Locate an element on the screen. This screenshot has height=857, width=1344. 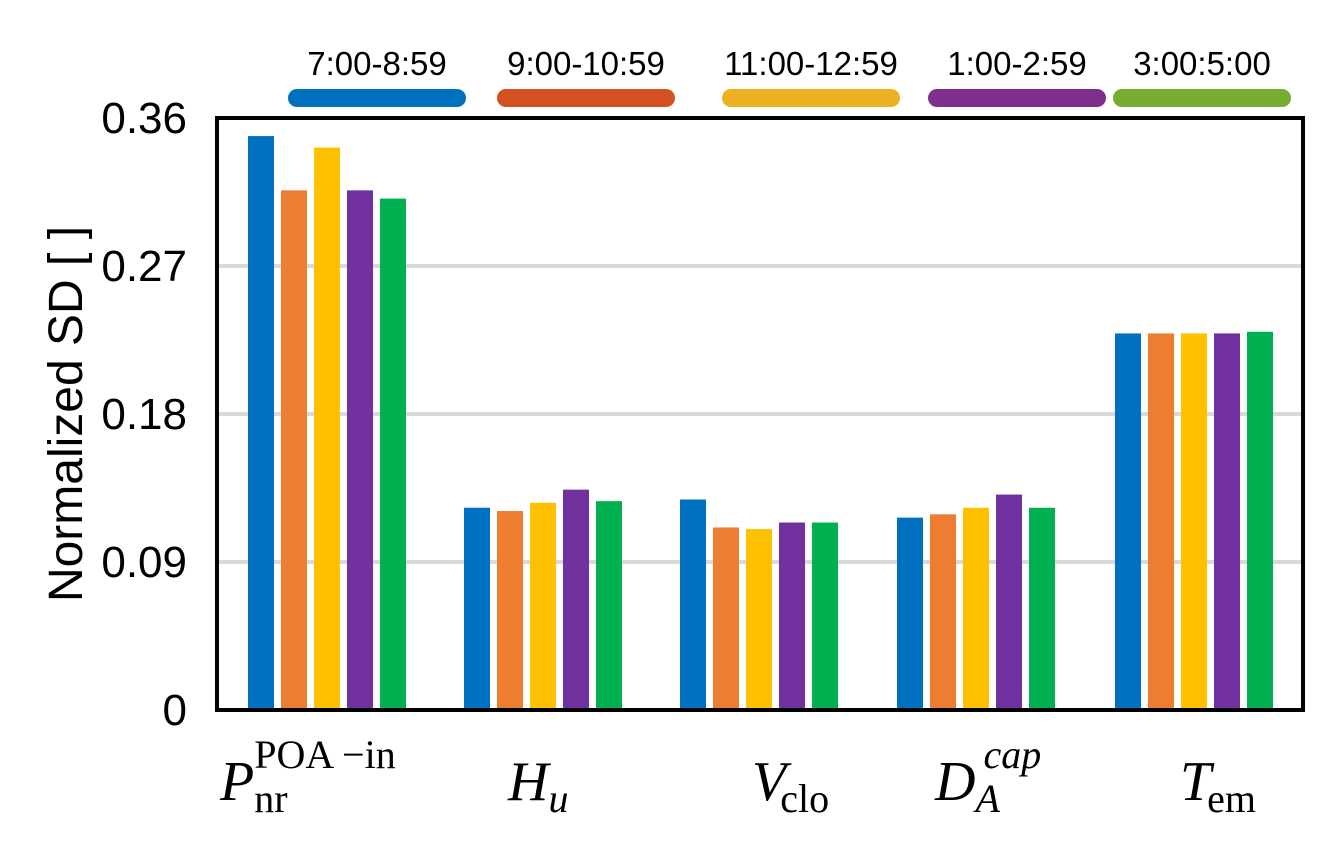
legend-label: 1:00-2:59 is located at coordinates (1016, 63).